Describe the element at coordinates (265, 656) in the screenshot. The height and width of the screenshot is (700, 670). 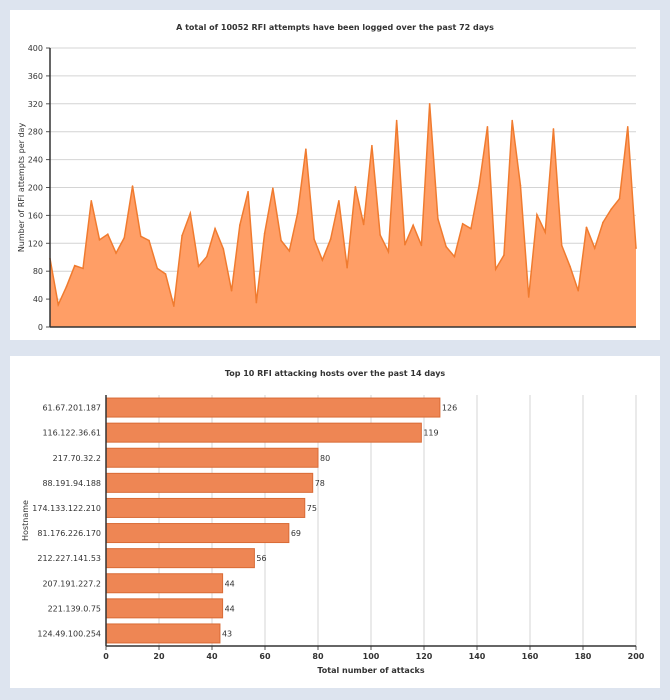
I see `x-tick-label: 60` at that location.